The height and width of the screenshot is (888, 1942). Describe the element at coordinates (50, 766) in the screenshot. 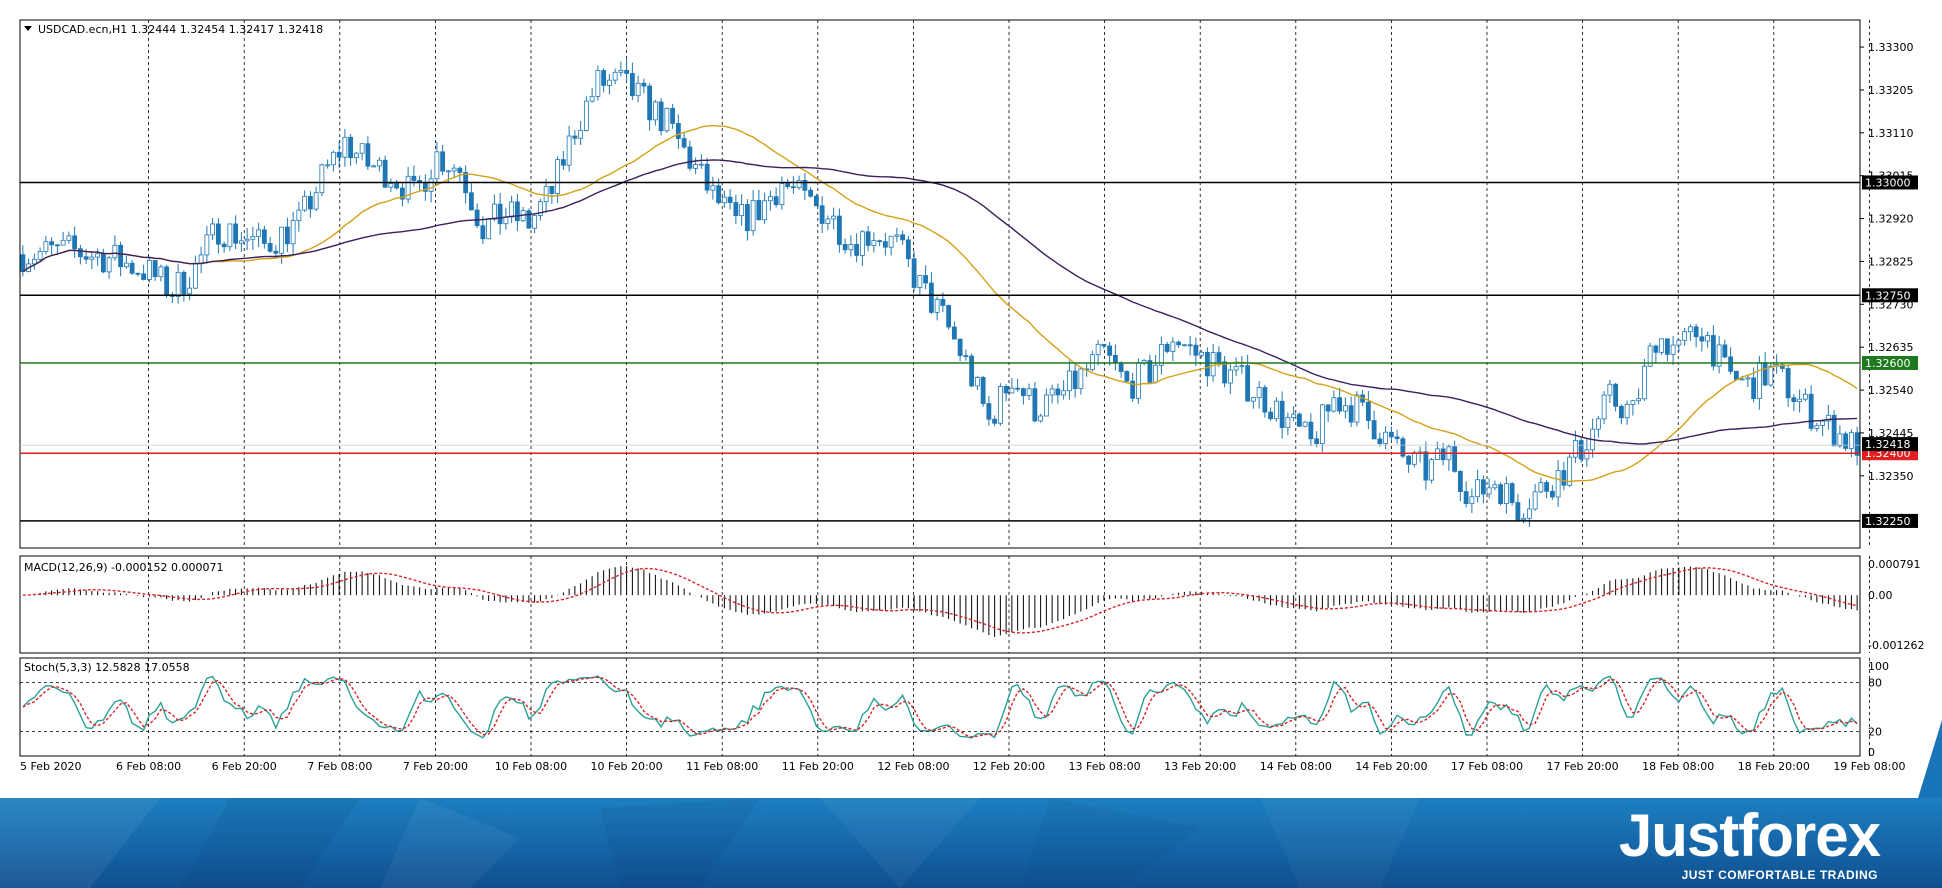

I see `time-tick-label: 5 Feb 2020` at that location.